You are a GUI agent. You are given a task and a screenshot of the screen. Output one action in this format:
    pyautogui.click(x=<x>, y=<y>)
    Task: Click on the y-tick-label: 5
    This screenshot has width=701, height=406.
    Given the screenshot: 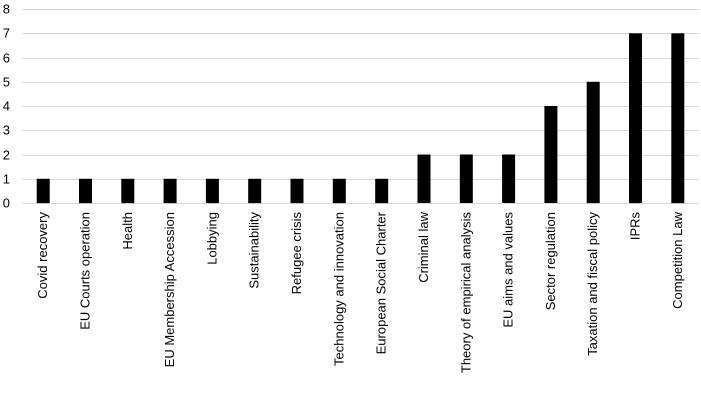 What is the action you would take?
    pyautogui.click(x=6, y=82)
    